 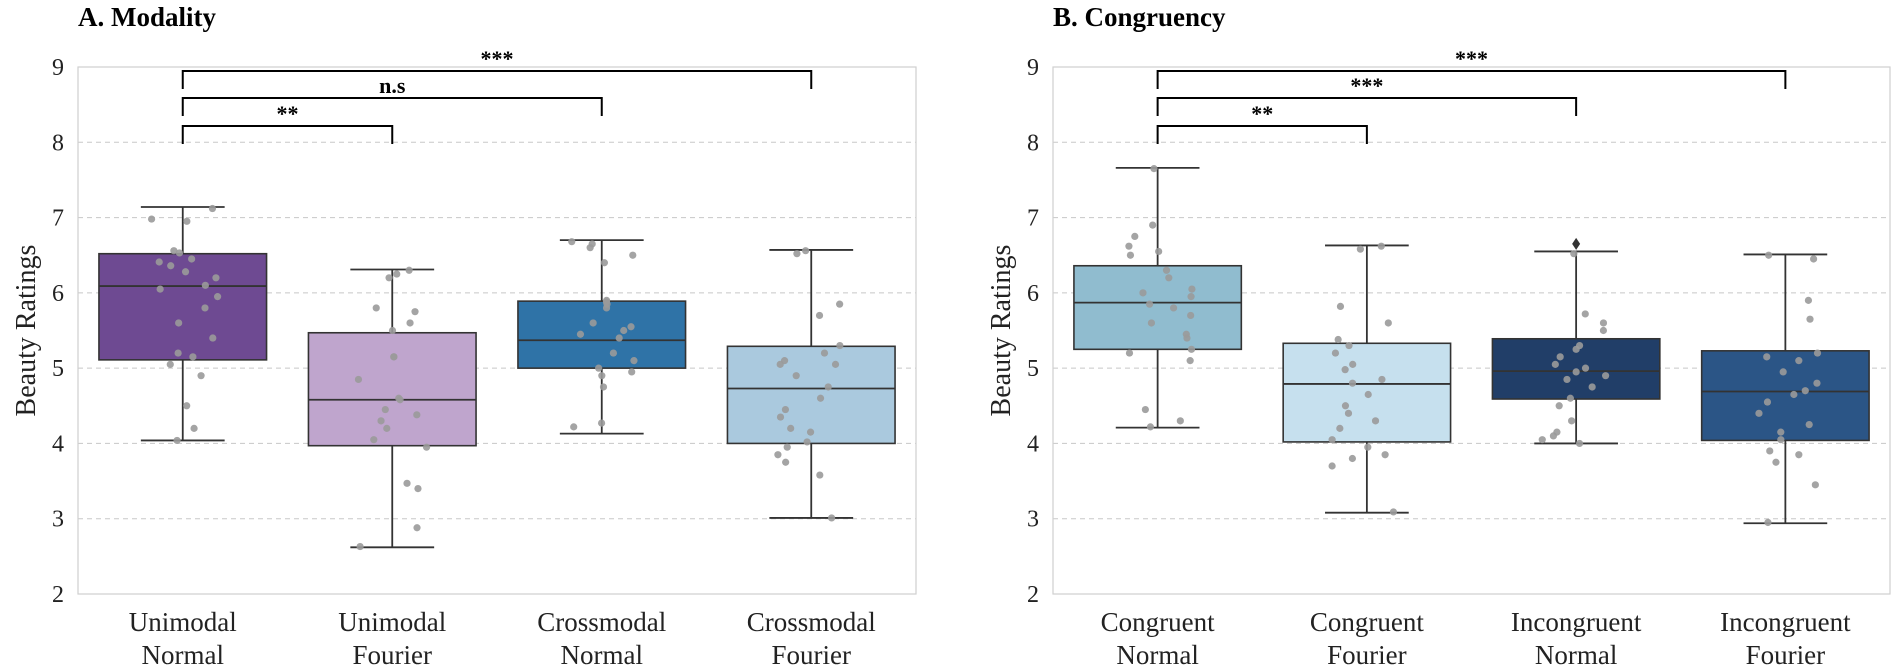 I want to click on significance-label: ***, so click(x=1366, y=85).